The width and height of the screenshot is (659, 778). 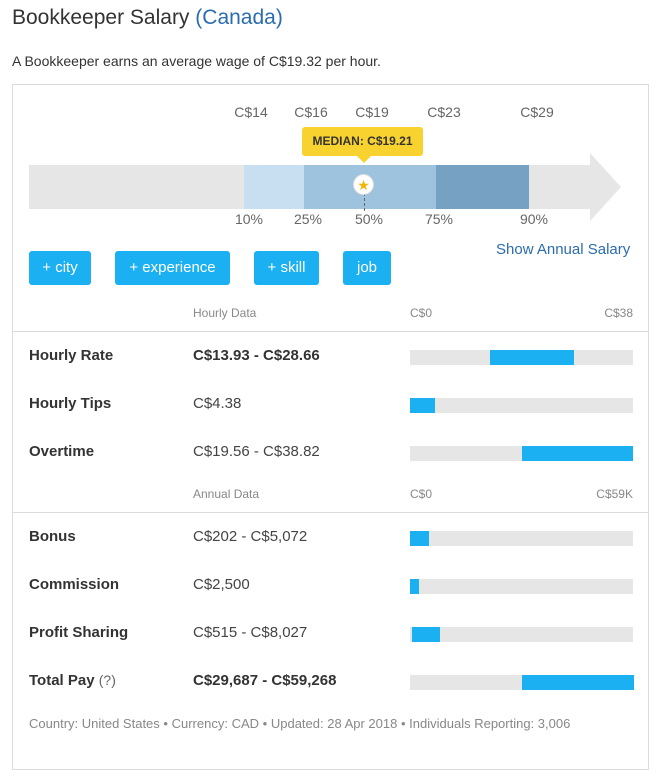 I want to click on help-icon: (?), so click(x=107, y=680).